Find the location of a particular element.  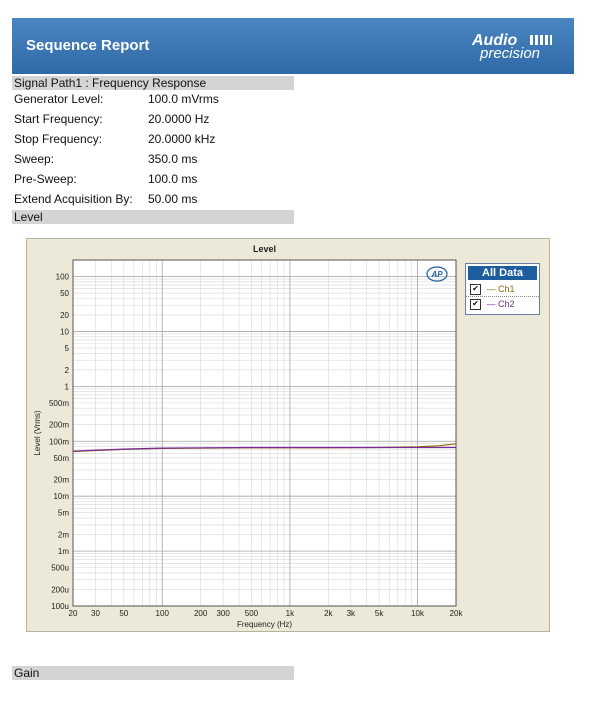

legend-item-ch2: ✔ — Ch2 is located at coordinates (502, 303).